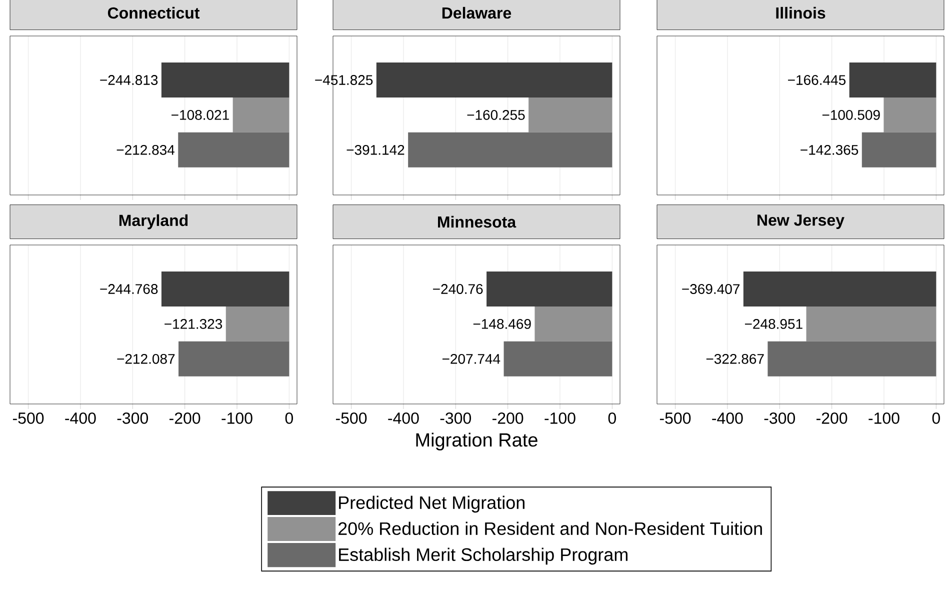 Image resolution: width=952 pixels, height=596 pixels. Describe the element at coordinates (735, 359) in the screenshot. I see `data-label: −322.867` at that location.